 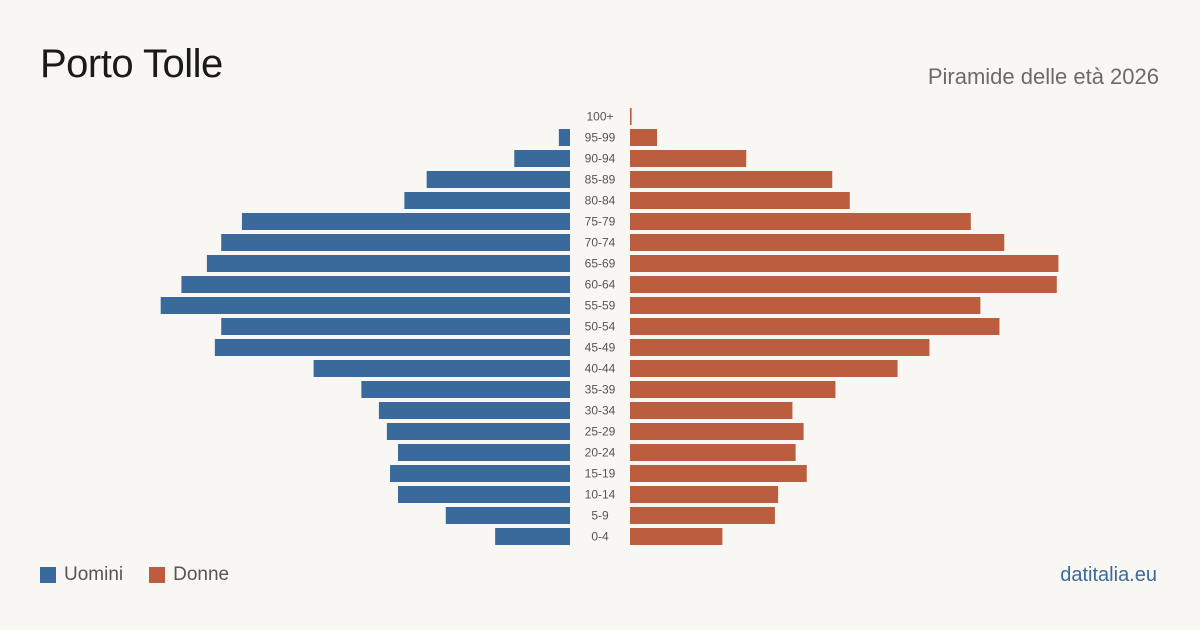 I want to click on legend-item-women: Donne, so click(x=189, y=575).